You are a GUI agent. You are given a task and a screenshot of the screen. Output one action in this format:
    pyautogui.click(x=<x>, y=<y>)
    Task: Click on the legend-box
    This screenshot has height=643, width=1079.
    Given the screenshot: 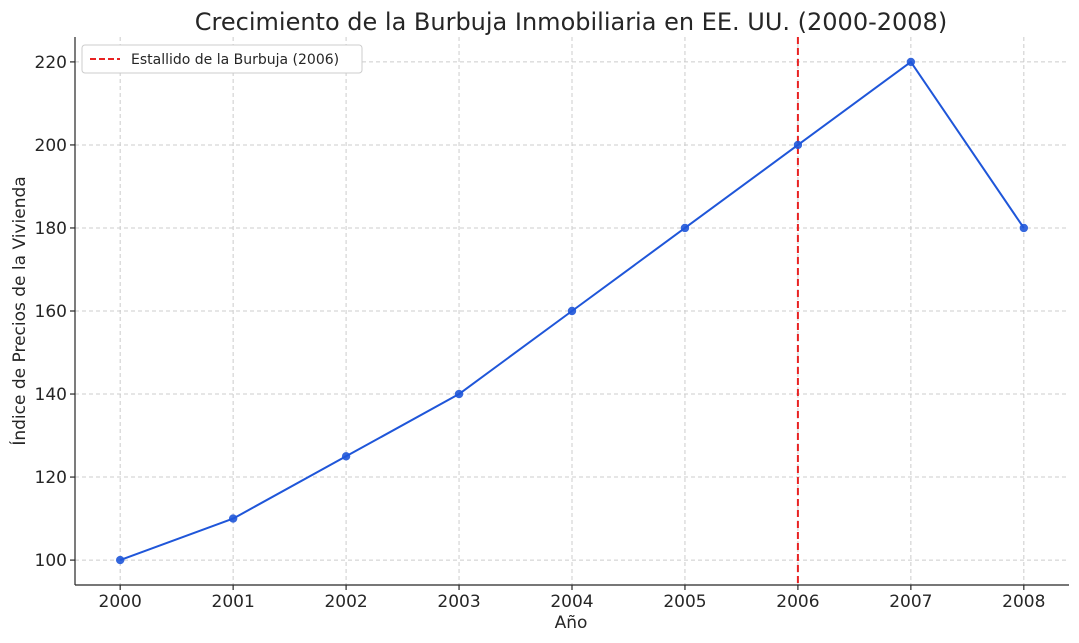 What is the action you would take?
    pyautogui.click(x=222, y=59)
    